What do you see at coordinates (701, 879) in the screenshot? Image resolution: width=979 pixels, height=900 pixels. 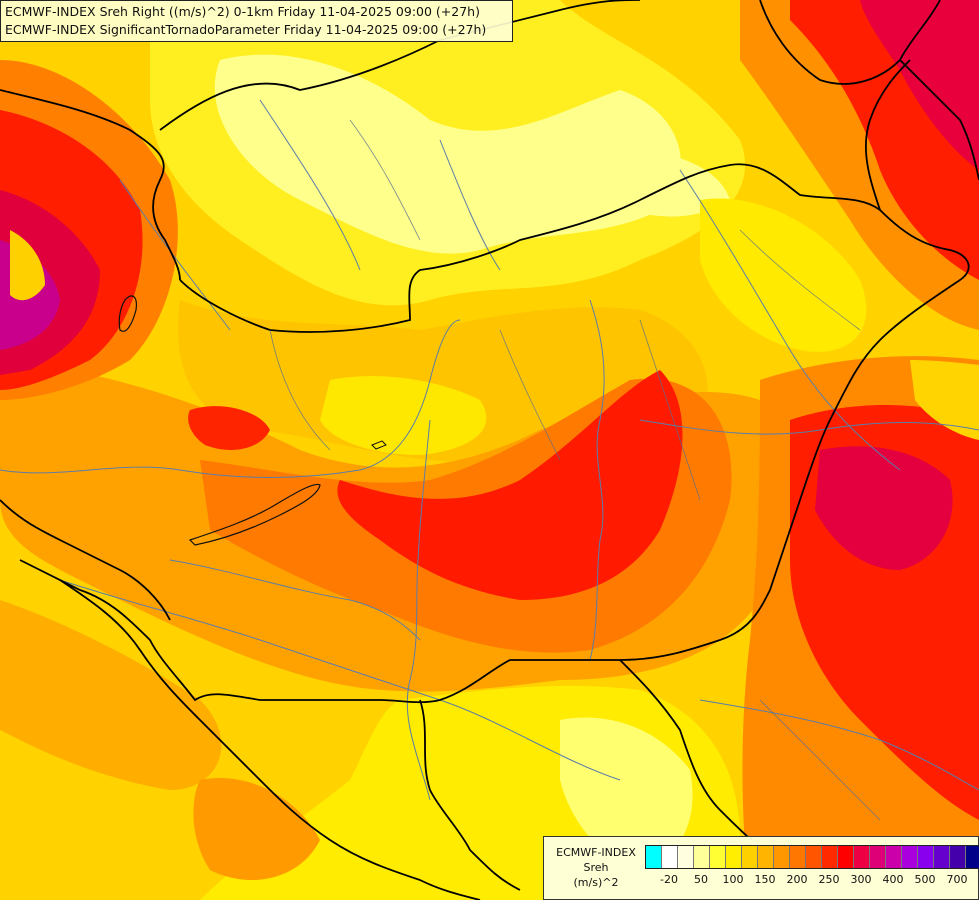 I see `legend-tick-label: 50` at bounding box center [701, 879].